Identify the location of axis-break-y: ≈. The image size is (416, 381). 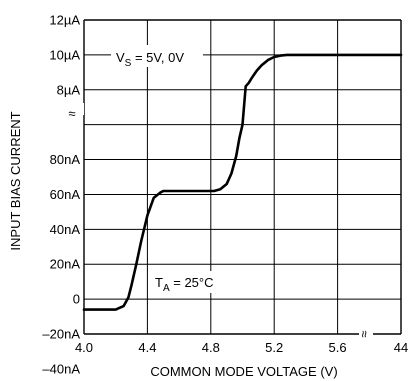
(71, 113).